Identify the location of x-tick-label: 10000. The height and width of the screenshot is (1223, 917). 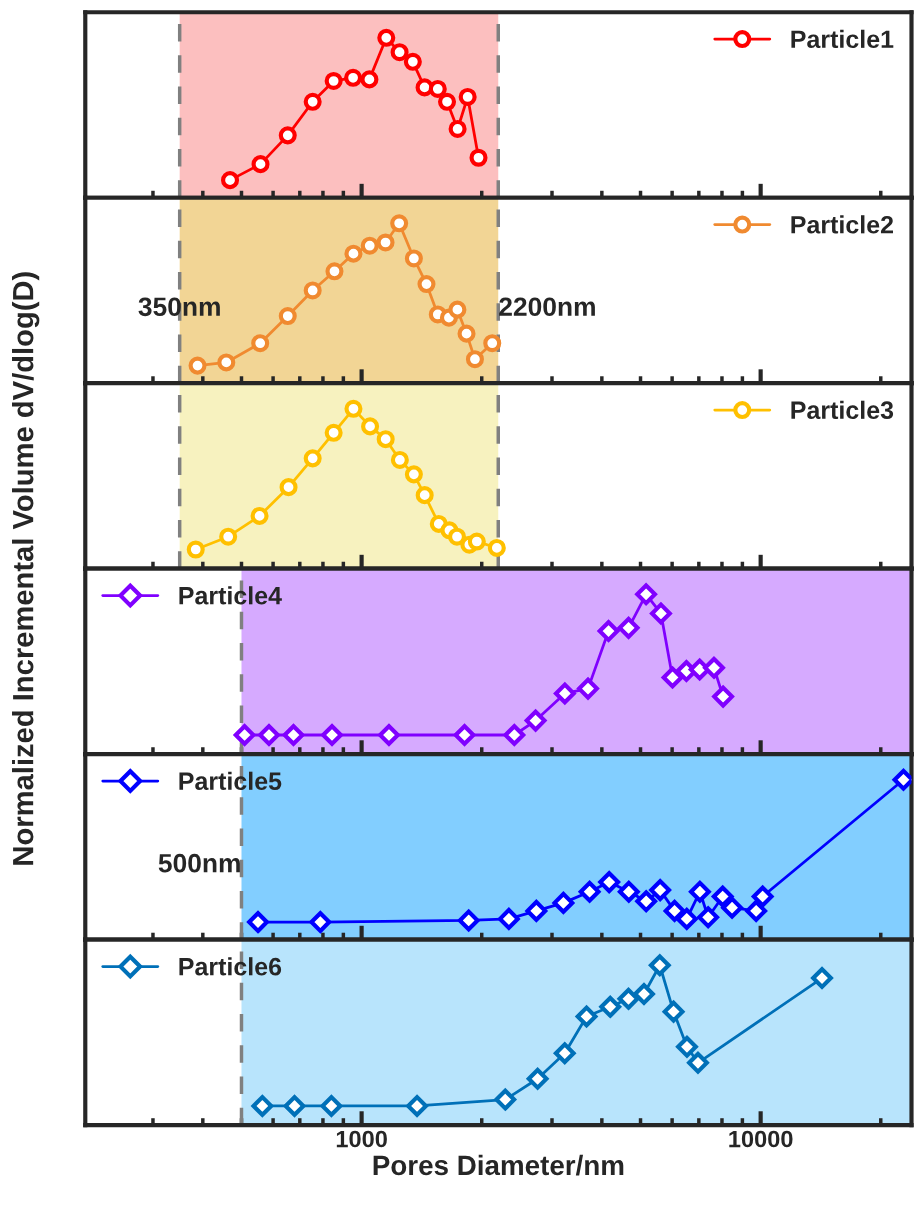
(761, 1139).